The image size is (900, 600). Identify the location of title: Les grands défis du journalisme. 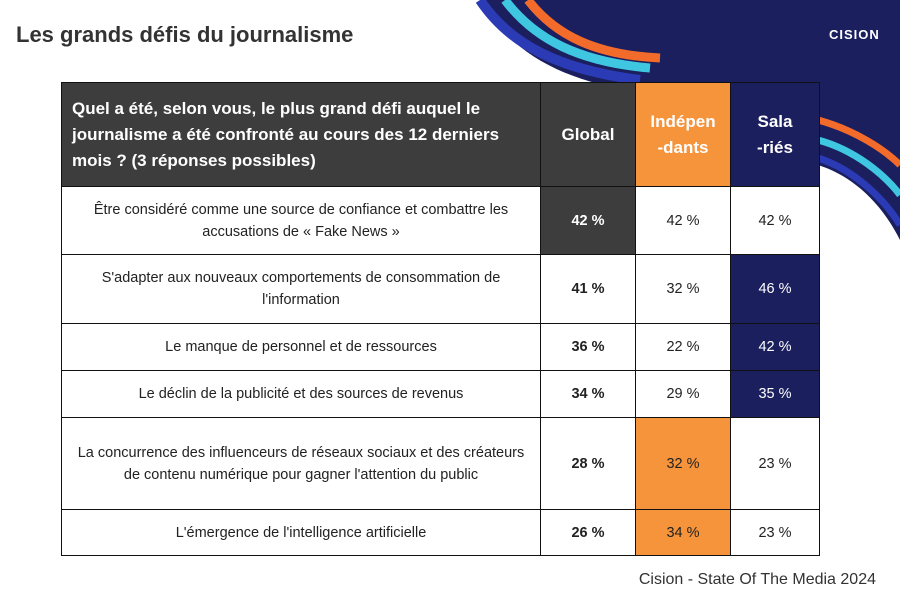
(185, 34).